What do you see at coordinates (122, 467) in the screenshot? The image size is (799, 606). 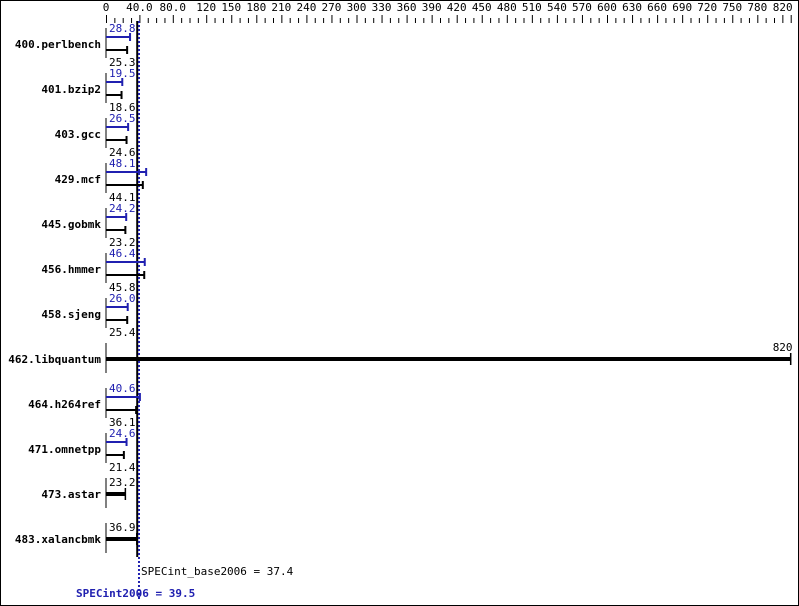 I see `base-value-label: 21.4` at bounding box center [122, 467].